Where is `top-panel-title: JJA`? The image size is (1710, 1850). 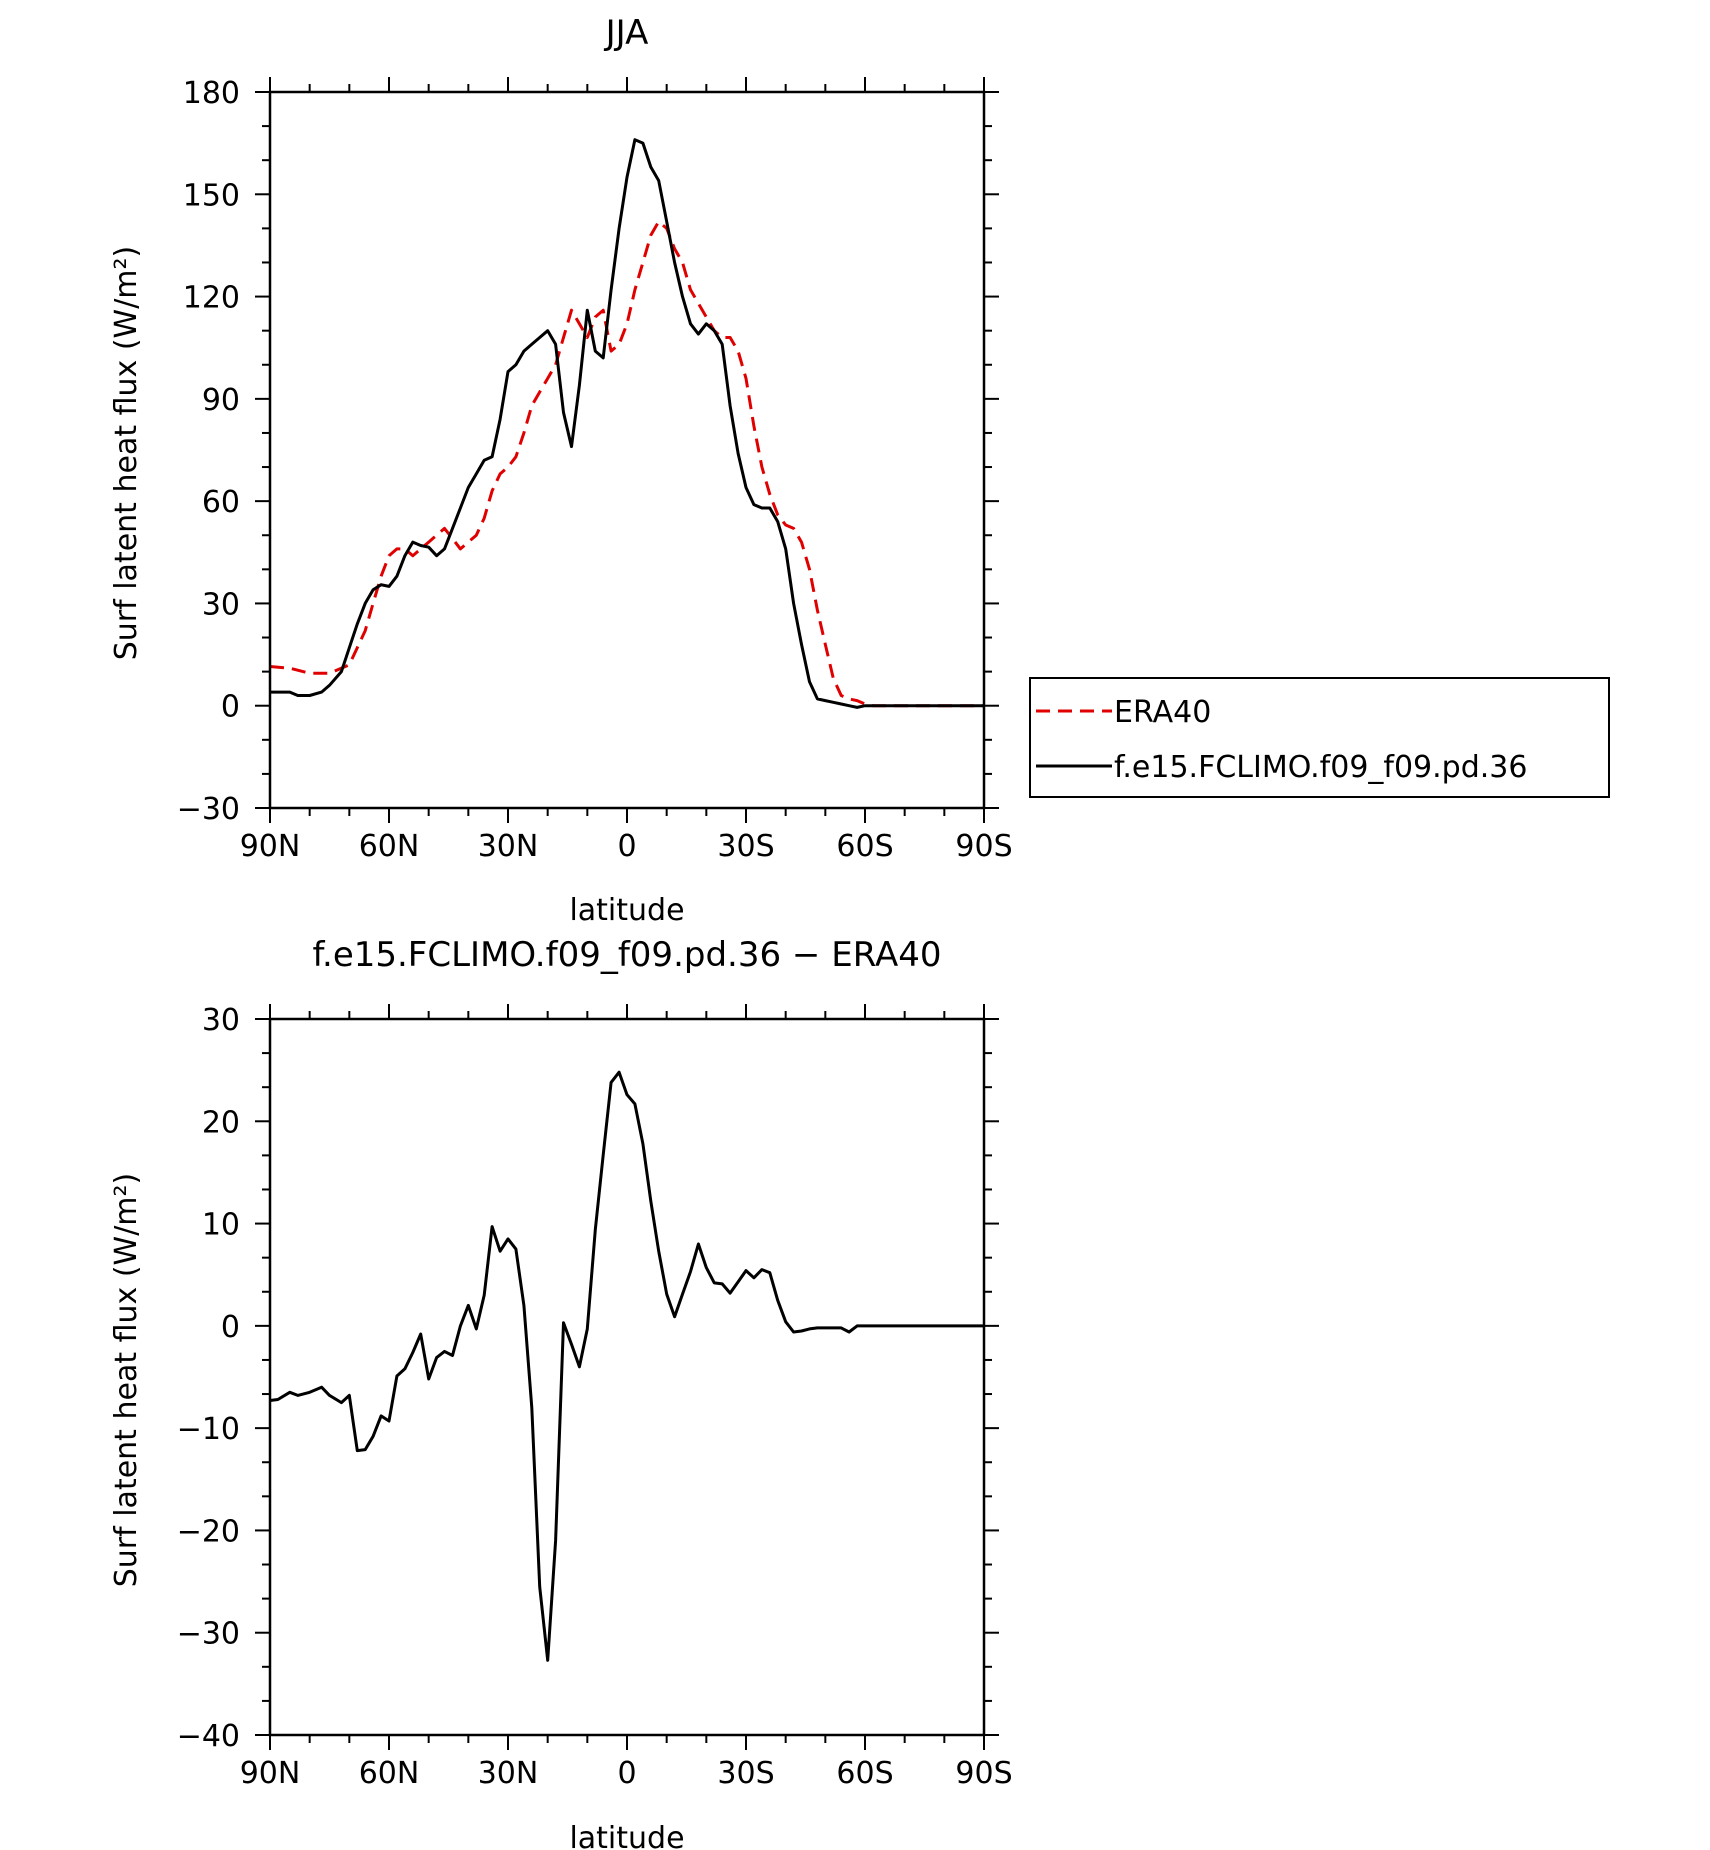
top-panel-title: JJA is located at coordinates (626, 33).